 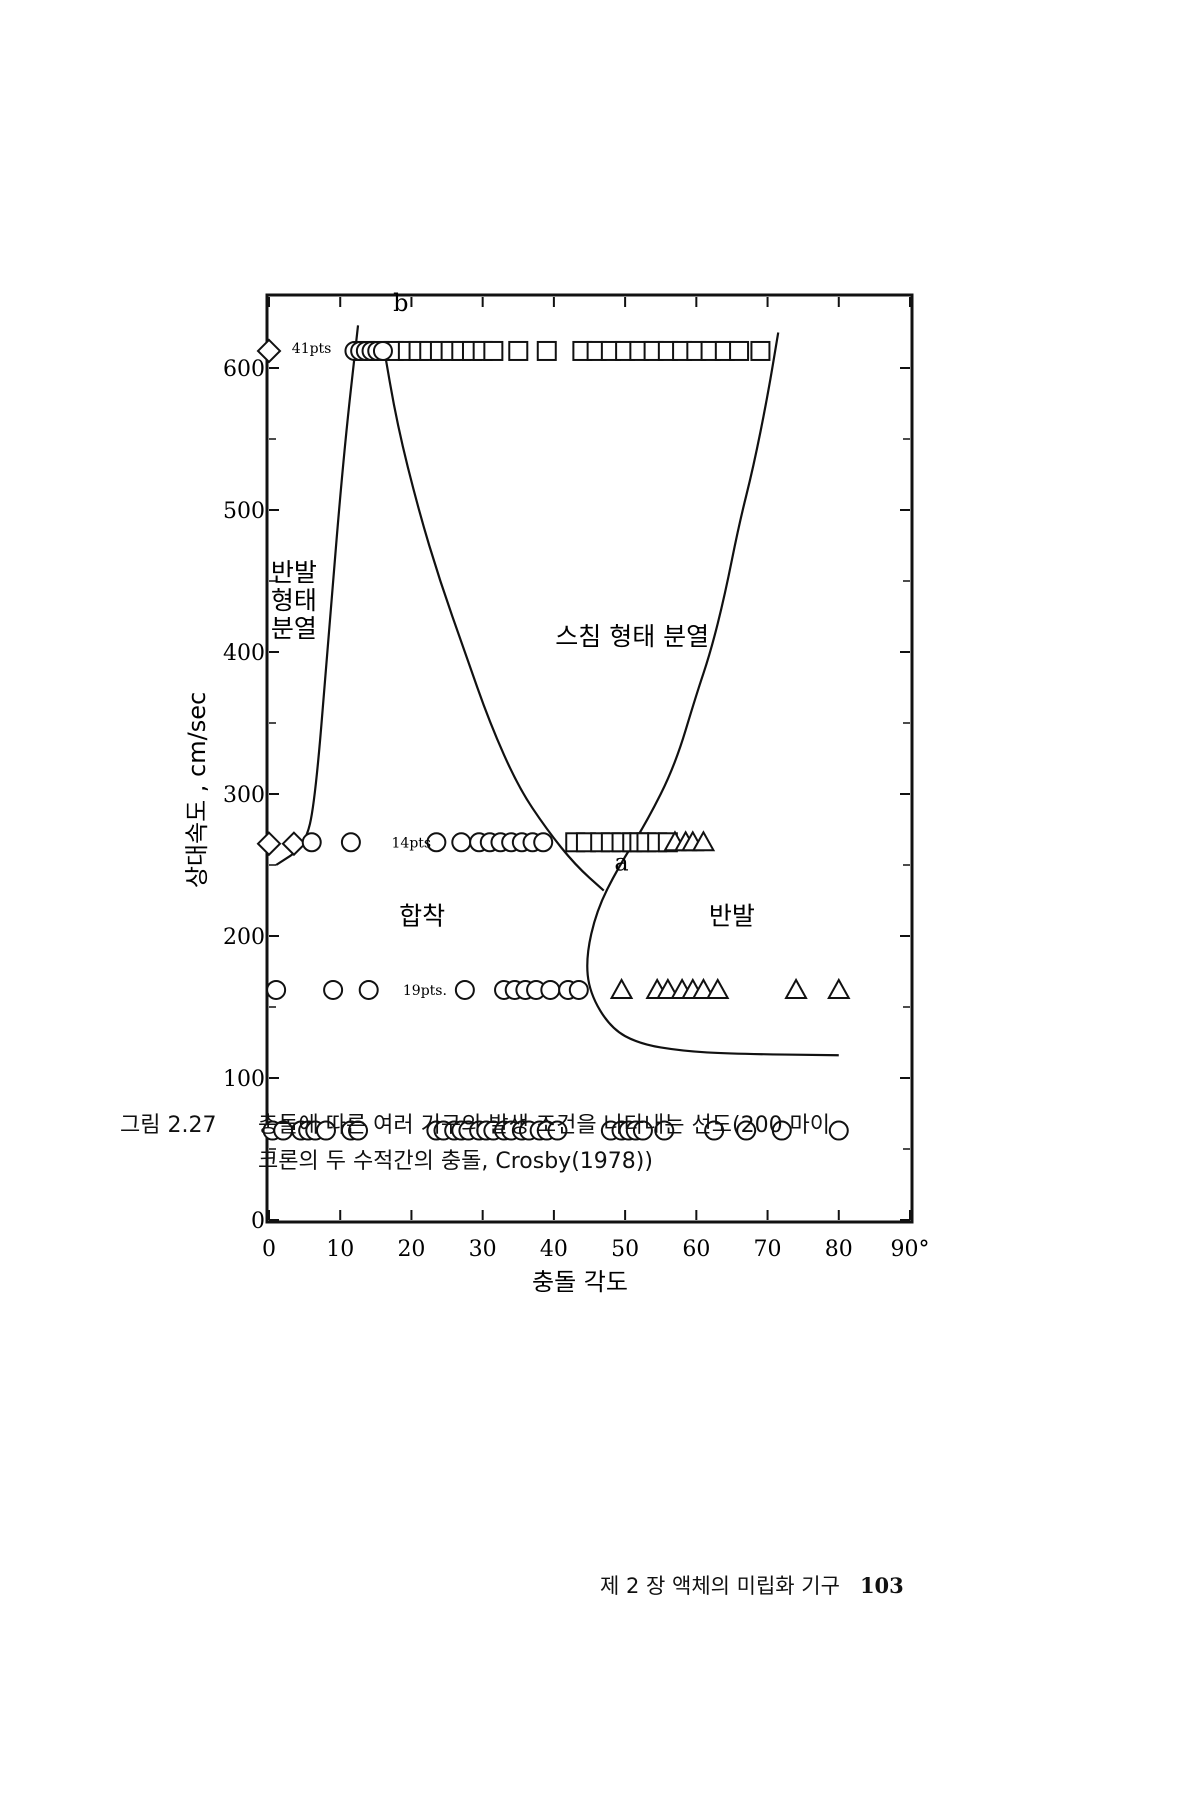 What do you see at coordinates (244, 937) in the screenshot?
I see `y-tick-label: 200` at bounding box center [244, 937].